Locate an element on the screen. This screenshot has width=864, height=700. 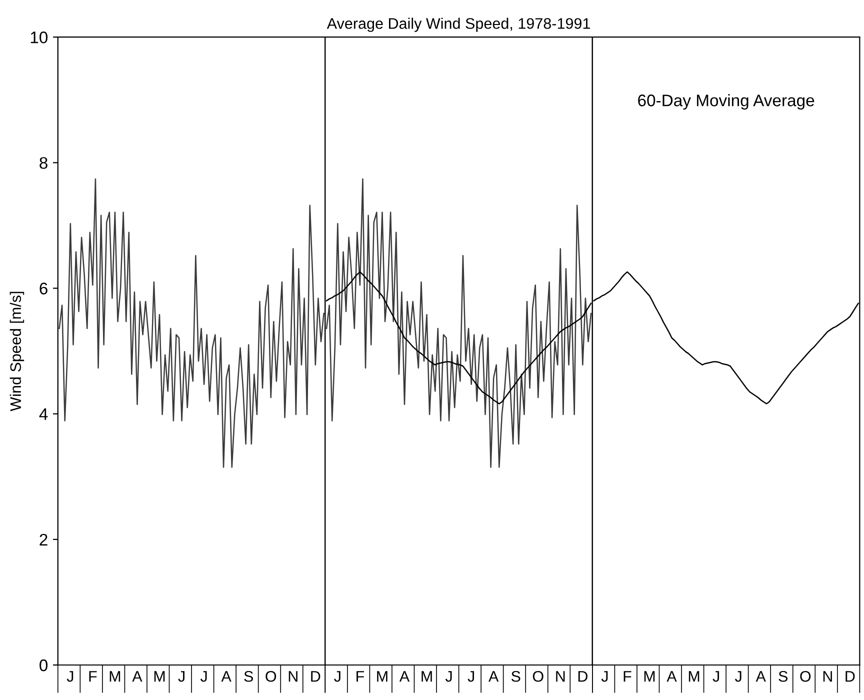
y-tick-label: 0 is located at coordinates (44, 665).